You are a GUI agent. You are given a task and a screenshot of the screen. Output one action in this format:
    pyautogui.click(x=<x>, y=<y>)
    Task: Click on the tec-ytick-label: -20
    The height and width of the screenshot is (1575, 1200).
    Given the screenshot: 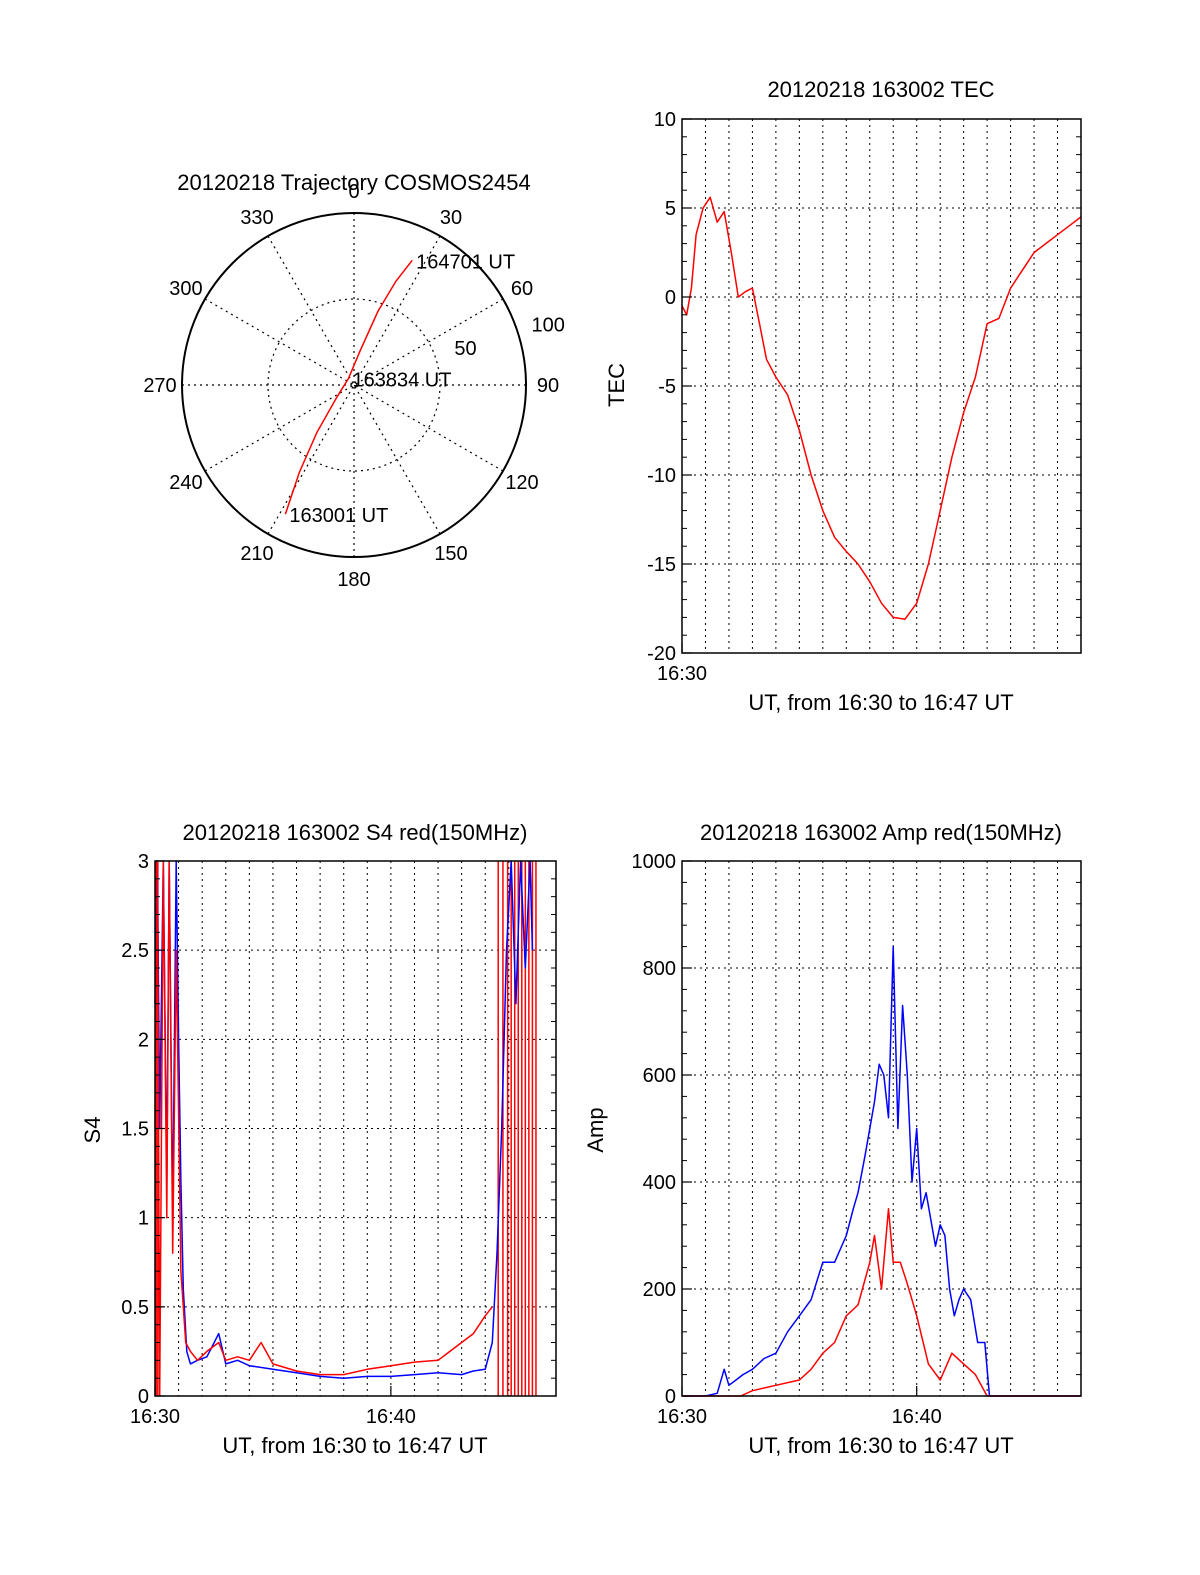 What is the action you would take?
    pyautogui.click(x=661, y=654)
    